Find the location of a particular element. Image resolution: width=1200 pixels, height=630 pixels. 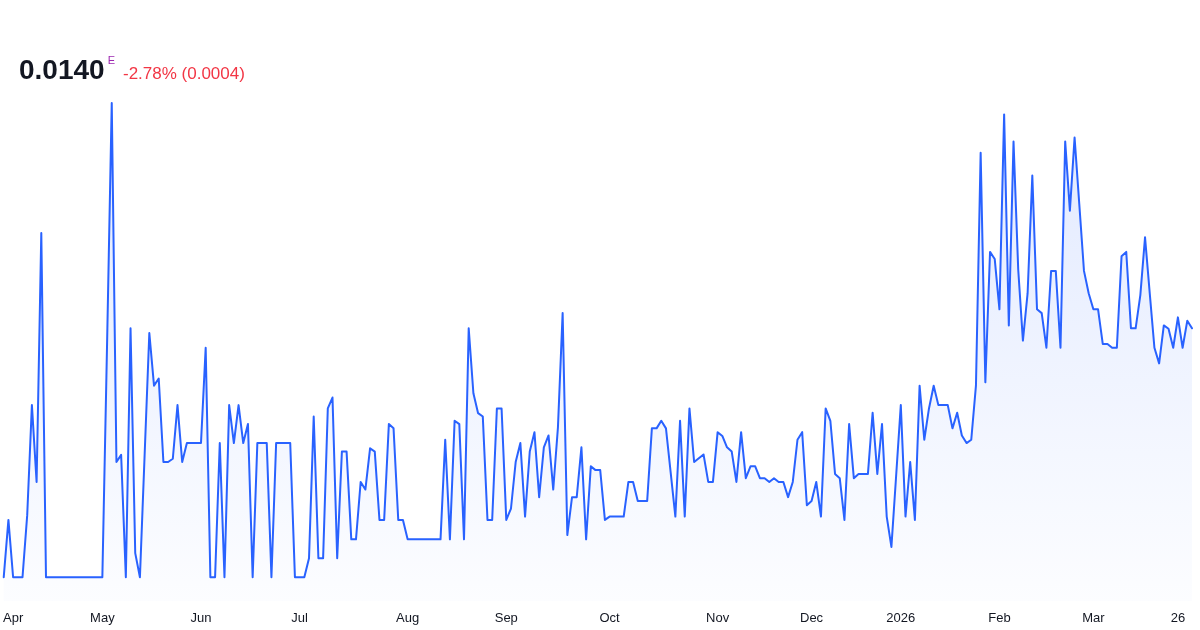

chart-title: 0.0140 is located at coordinates (62, 70).